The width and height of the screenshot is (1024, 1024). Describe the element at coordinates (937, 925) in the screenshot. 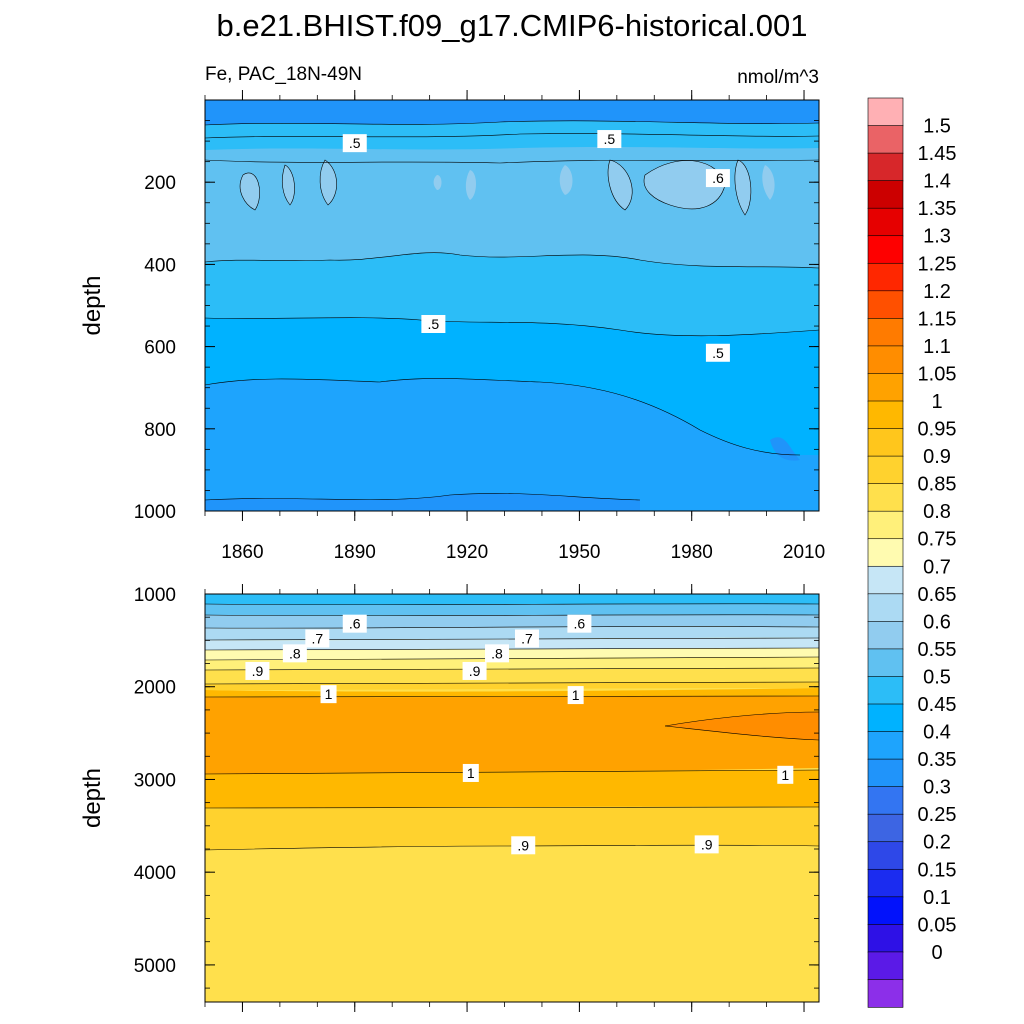

I see `colorbar-label: 0.05` at that location.